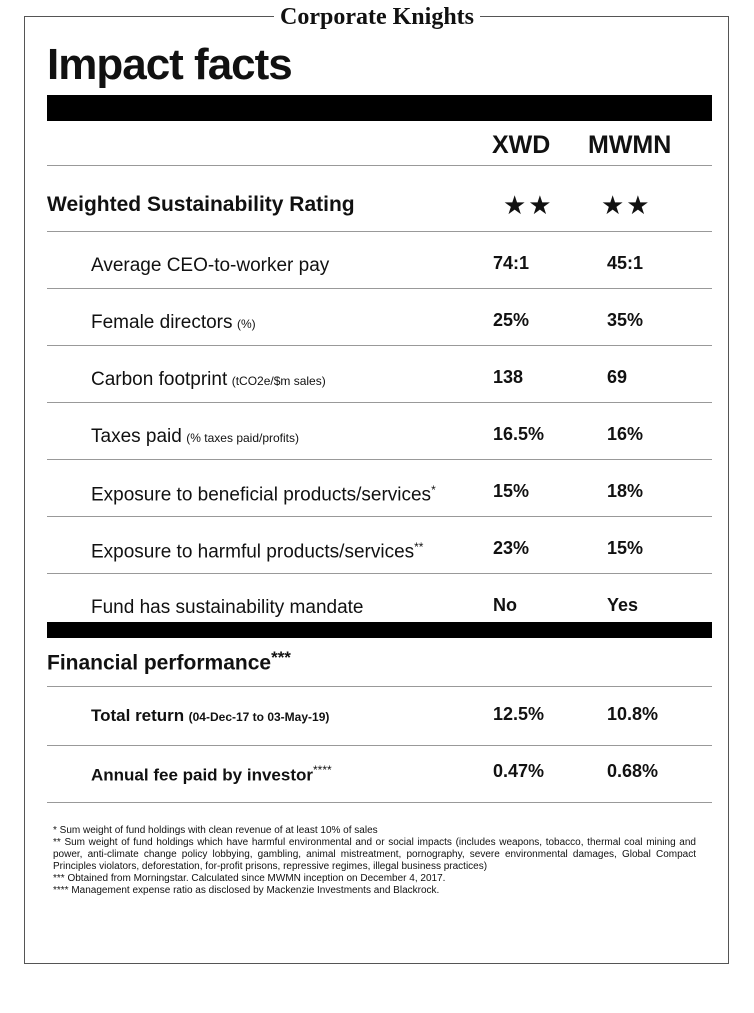  What do you see at coordinates (243, 438) in the screenshot?
I see `label-note: (% taxes paid/profits)` at bounding box center [243, 438].